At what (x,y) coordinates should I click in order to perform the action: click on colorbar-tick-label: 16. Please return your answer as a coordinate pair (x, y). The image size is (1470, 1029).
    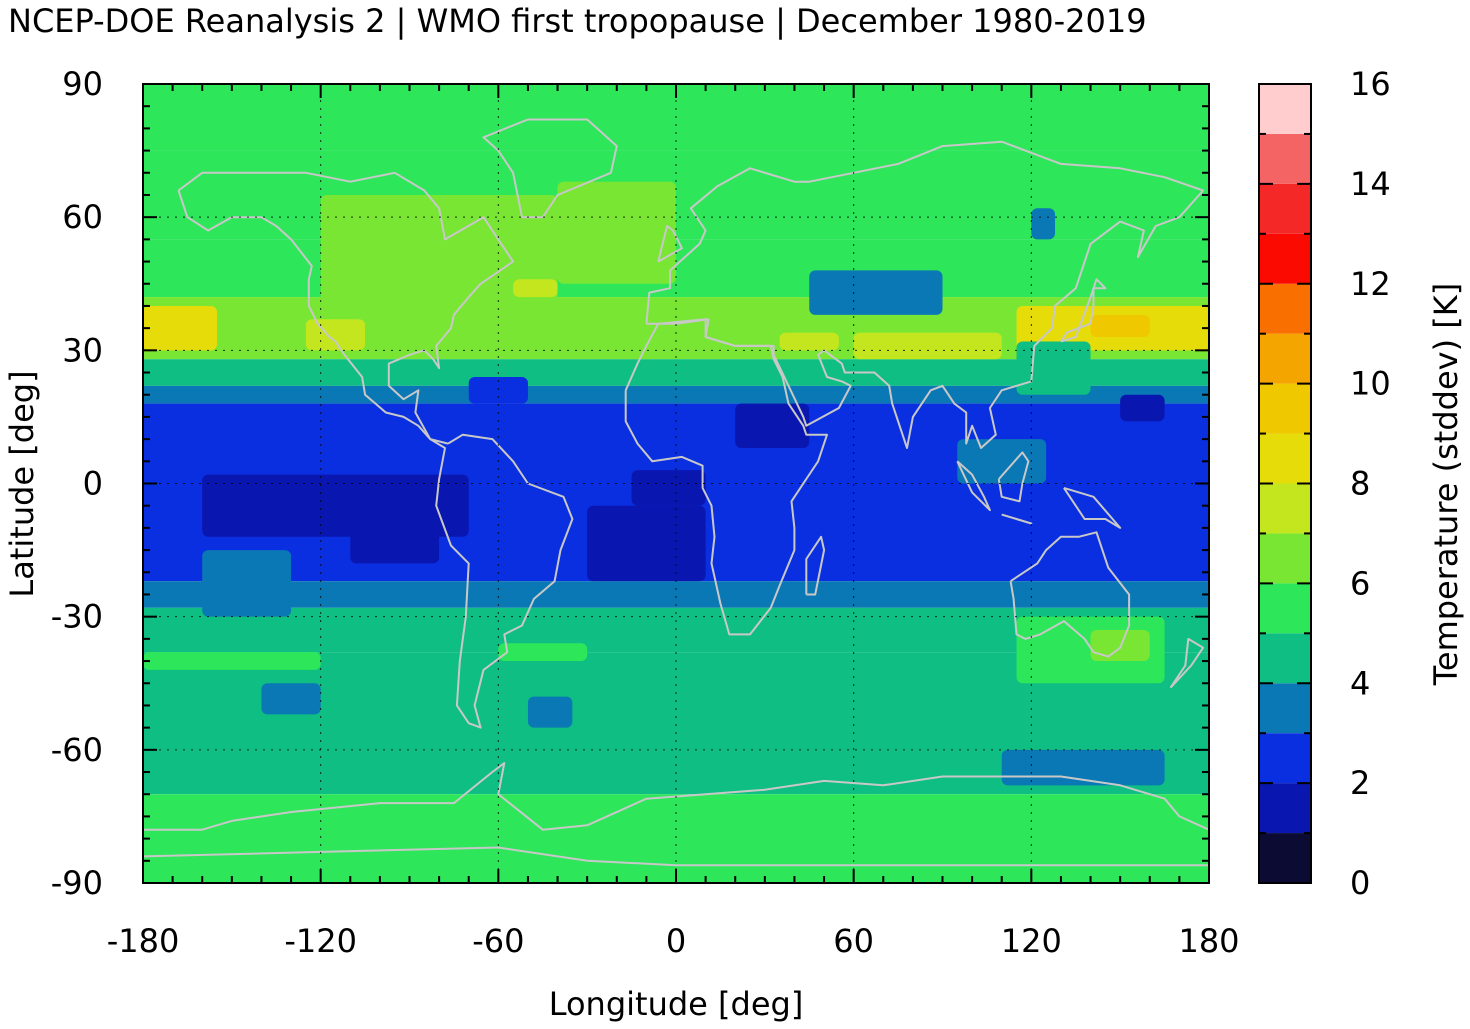
    Looking at the image, I should click on (1370, 84).